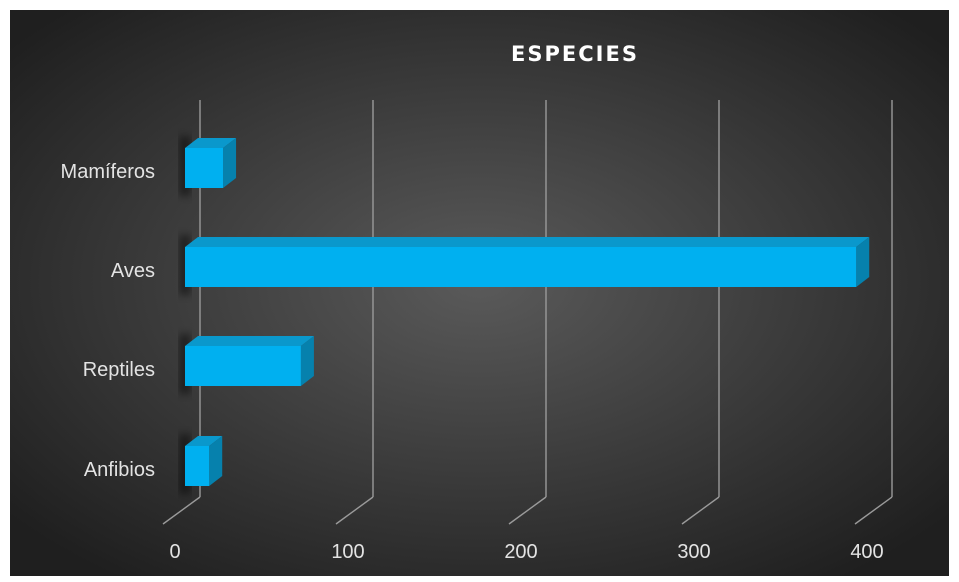 The image size is (959, 582). I want to click on x-axis-ticks: 0 100 200 300 400, so click(526, 552).